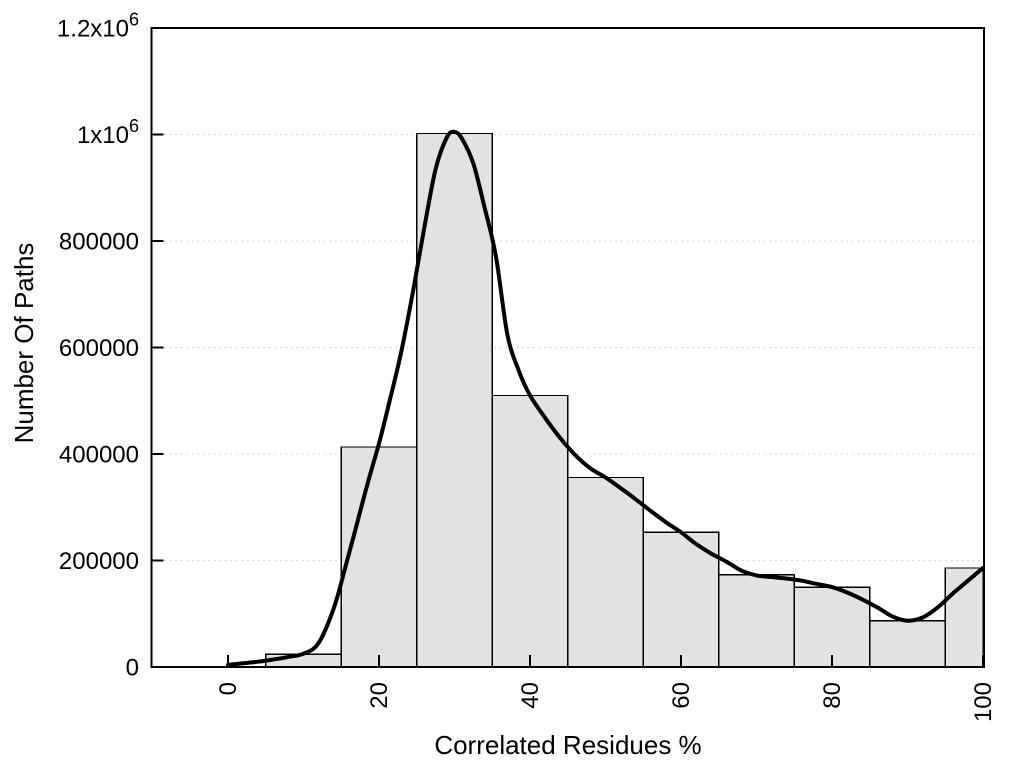 This screenshot has width=1024, height=768. I want to click on y-tick-label: 1.2x10⁶, so click(98, 26).